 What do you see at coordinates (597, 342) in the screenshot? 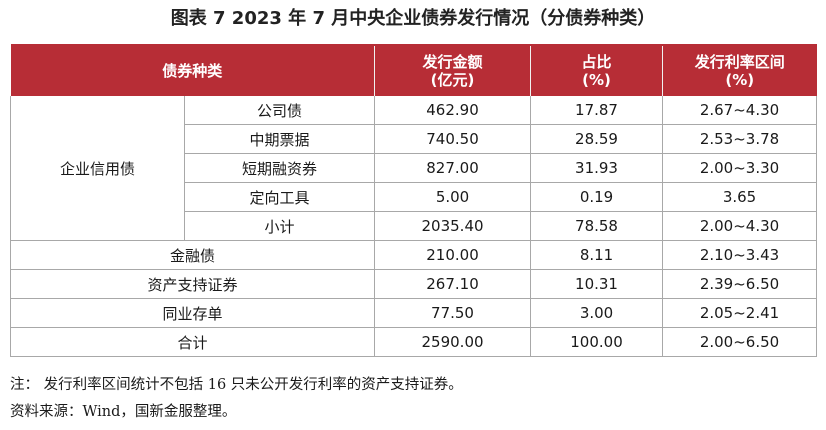
I see `row-share: 100.00` at bounding box center [597, 342].